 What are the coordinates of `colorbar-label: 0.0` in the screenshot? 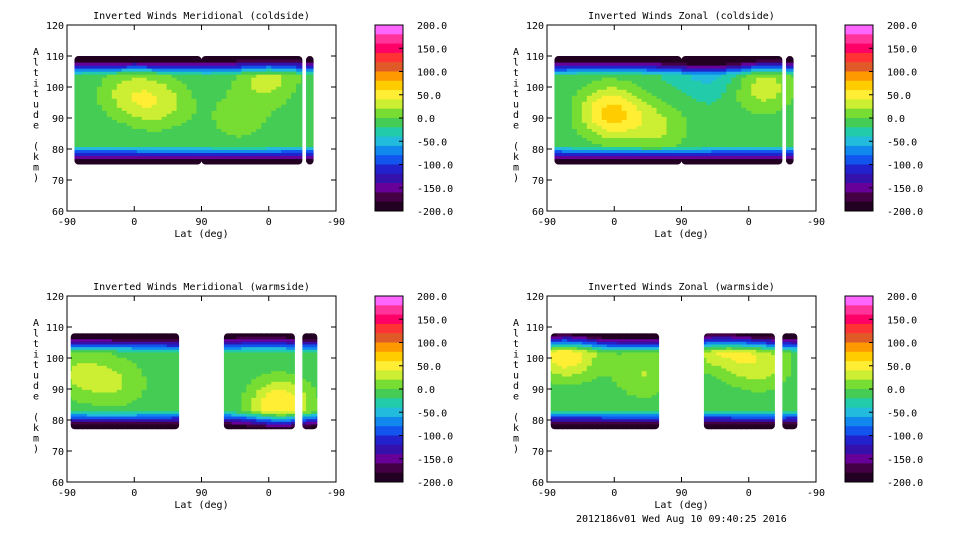 It's located at (426, 119).